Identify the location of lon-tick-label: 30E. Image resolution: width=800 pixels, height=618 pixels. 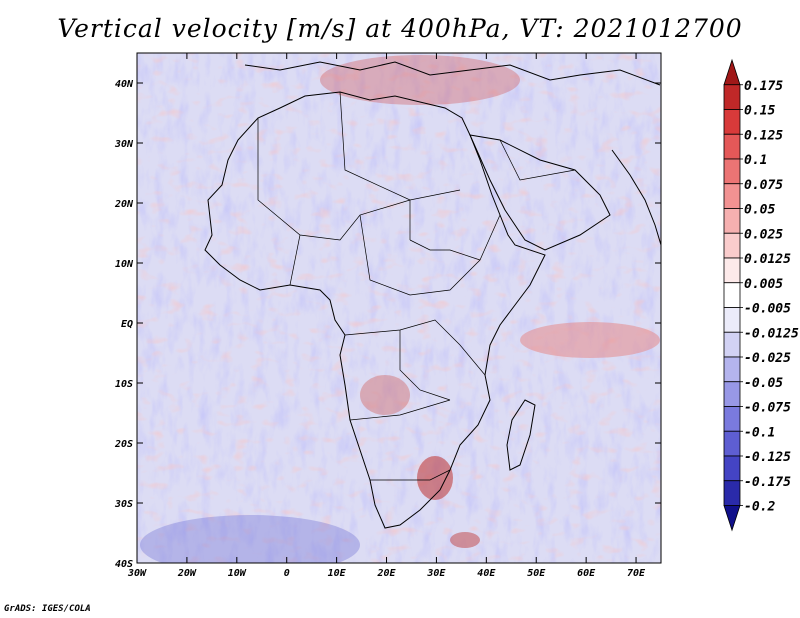
(436, 573).